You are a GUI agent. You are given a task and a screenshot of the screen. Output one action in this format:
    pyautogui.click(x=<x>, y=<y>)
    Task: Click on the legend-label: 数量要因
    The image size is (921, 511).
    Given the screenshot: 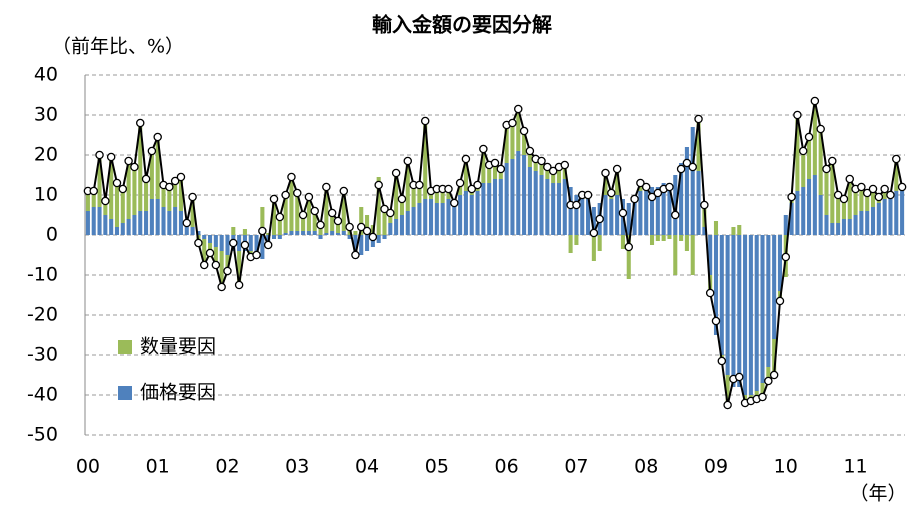 What is the action you would take?
    pyautogui.click(x=178, y=347)
    